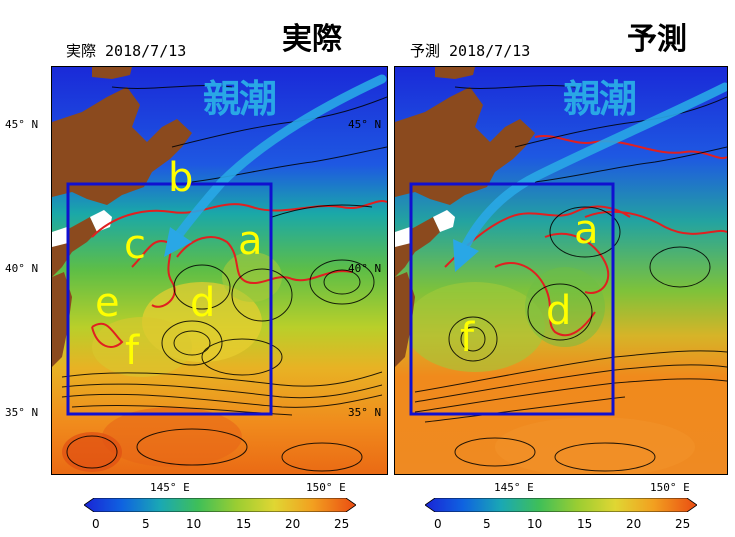 The width and height of the screenshot is (735, 537). Describe the element at coordinates (22, 412) in the screenshot. I see `lat-tick-35: 35° N` at that location.